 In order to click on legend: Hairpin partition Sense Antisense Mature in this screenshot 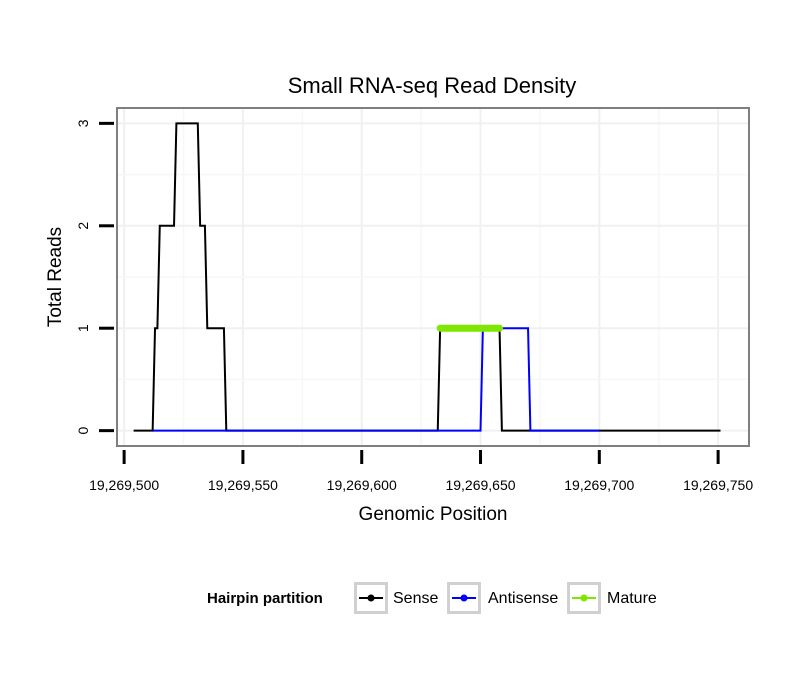, I will do `click(432, 598)`.